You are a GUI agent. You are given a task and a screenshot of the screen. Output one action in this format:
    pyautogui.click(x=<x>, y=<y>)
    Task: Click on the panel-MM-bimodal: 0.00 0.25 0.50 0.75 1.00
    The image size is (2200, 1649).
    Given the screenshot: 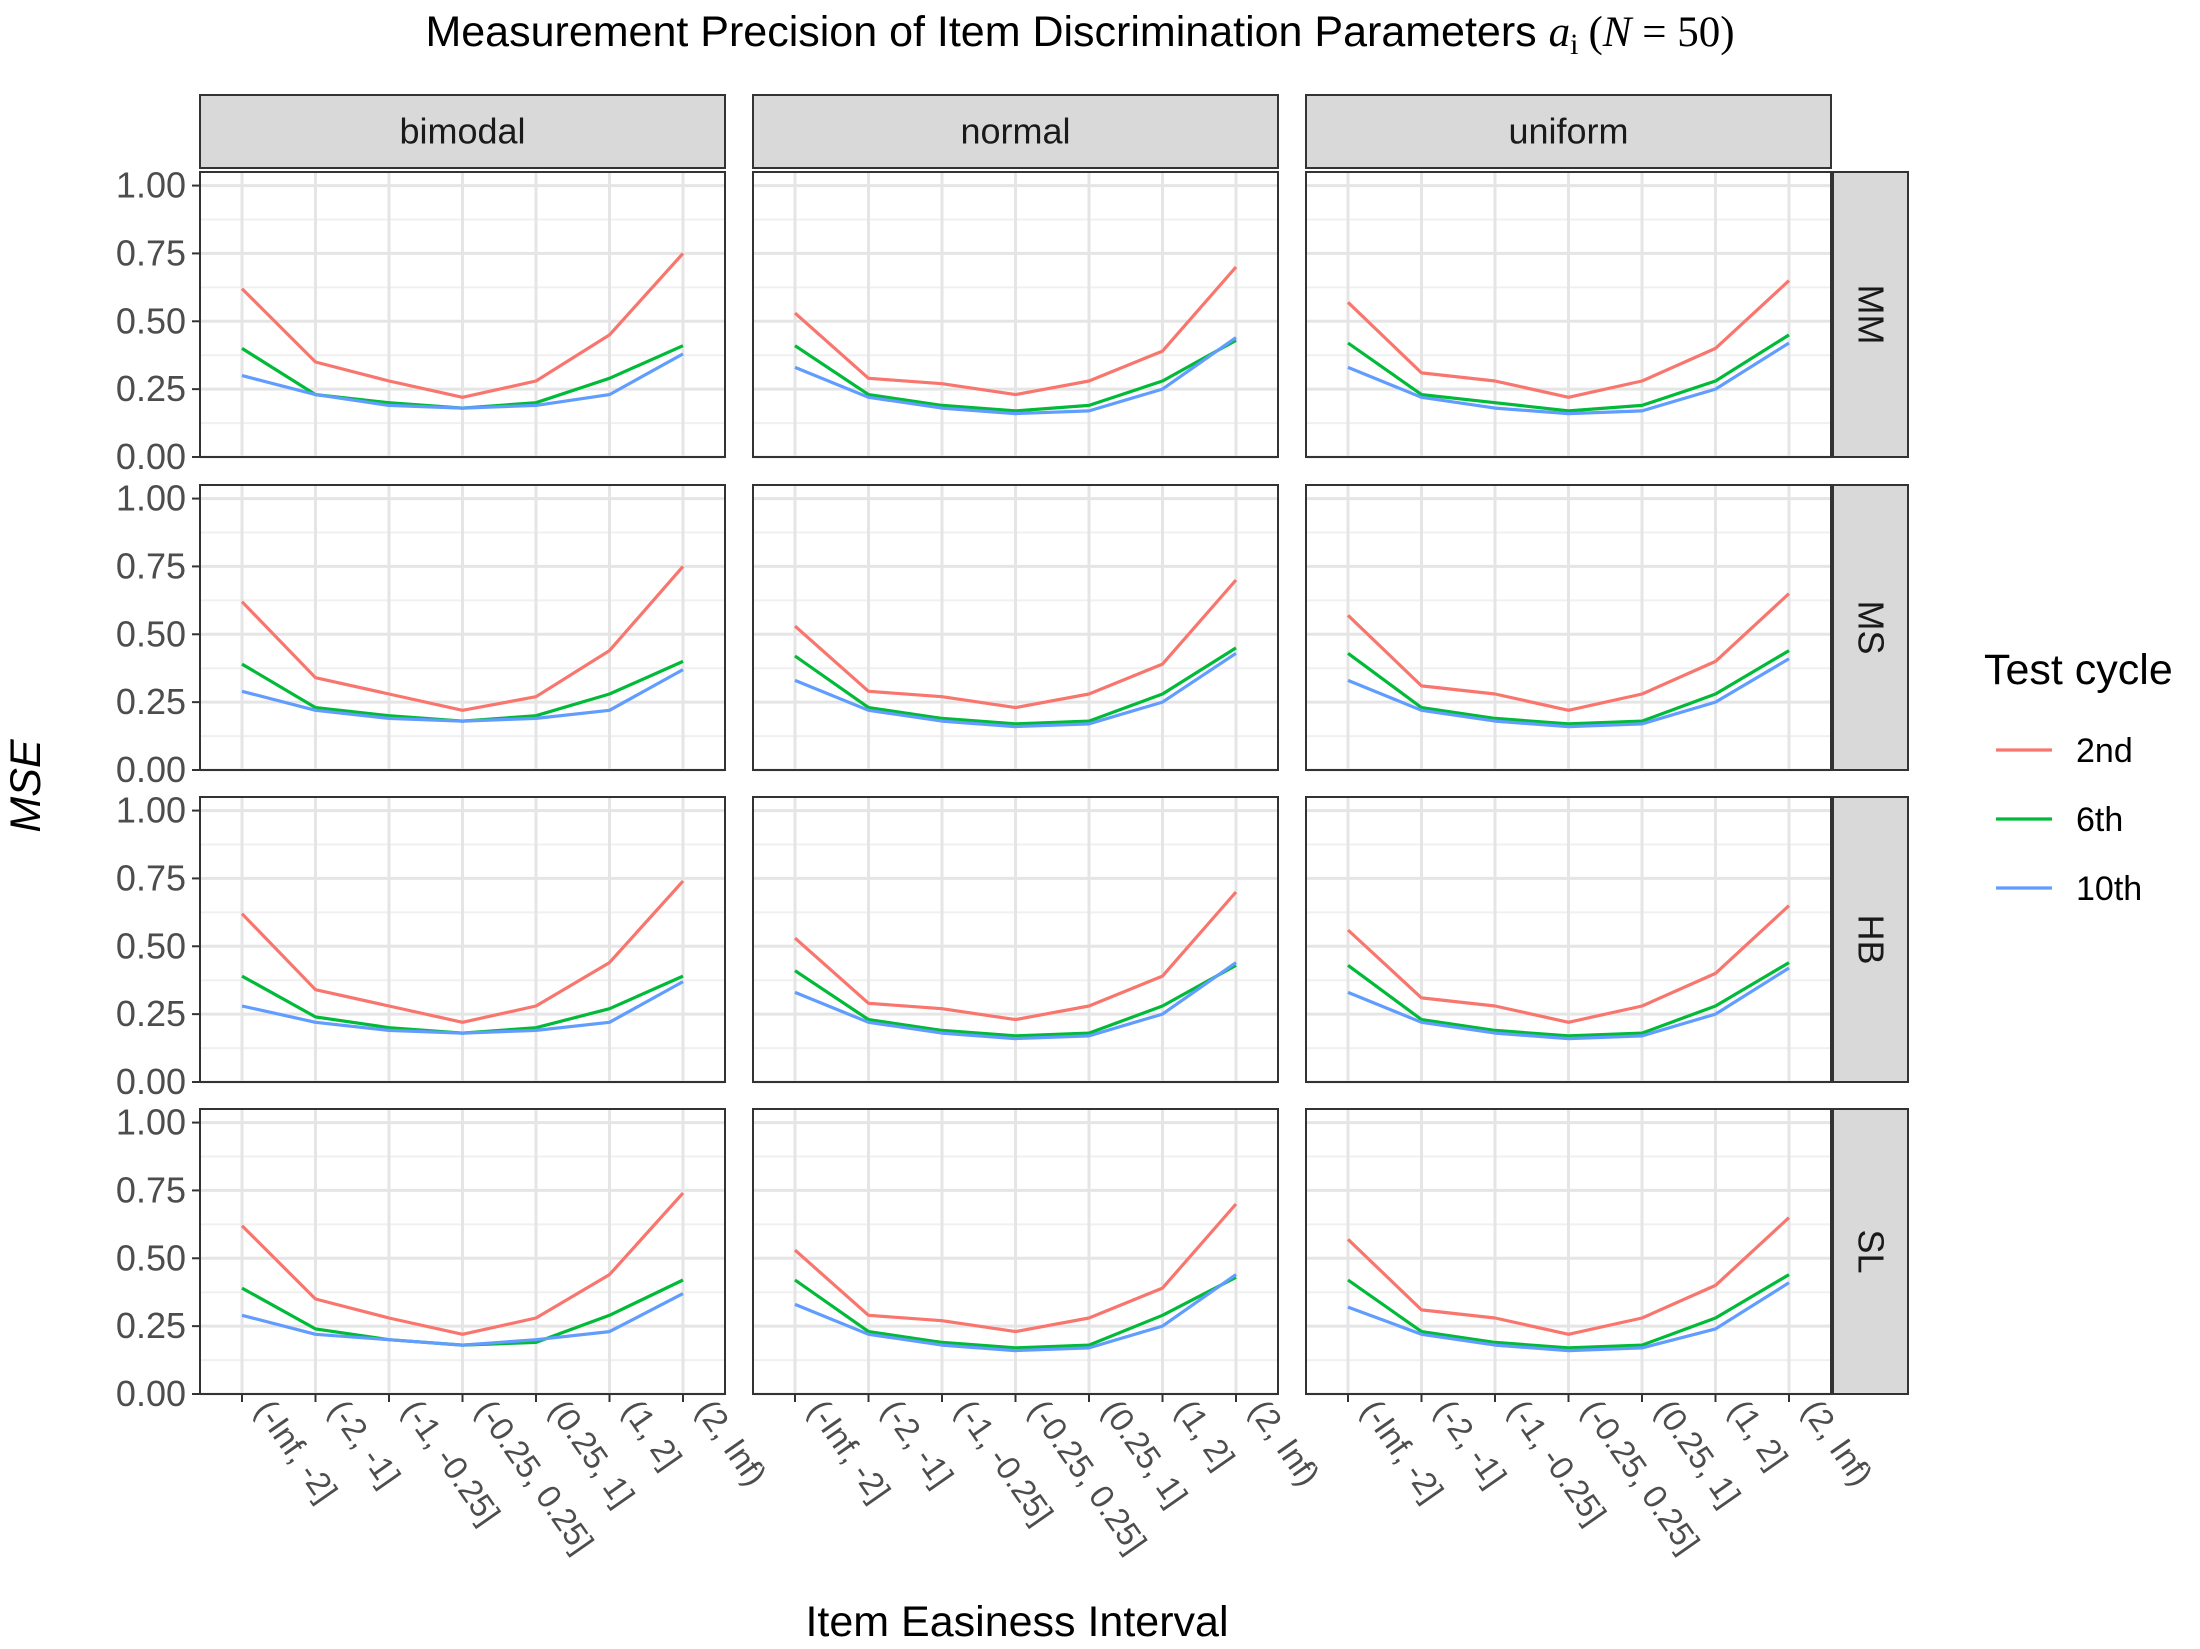 What is the action you would take?
    pyautogui.click(x=421, y=321)
    